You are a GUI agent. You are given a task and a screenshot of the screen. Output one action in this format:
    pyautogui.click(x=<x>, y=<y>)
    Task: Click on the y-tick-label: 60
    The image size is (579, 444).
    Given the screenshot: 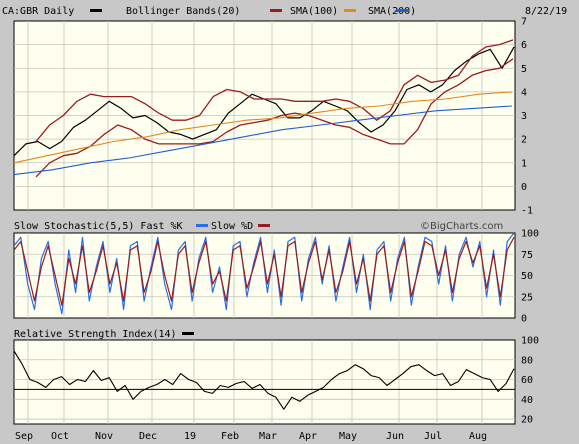 What is the action you would take?
    pyautogui.click(x=527, y=380)
    